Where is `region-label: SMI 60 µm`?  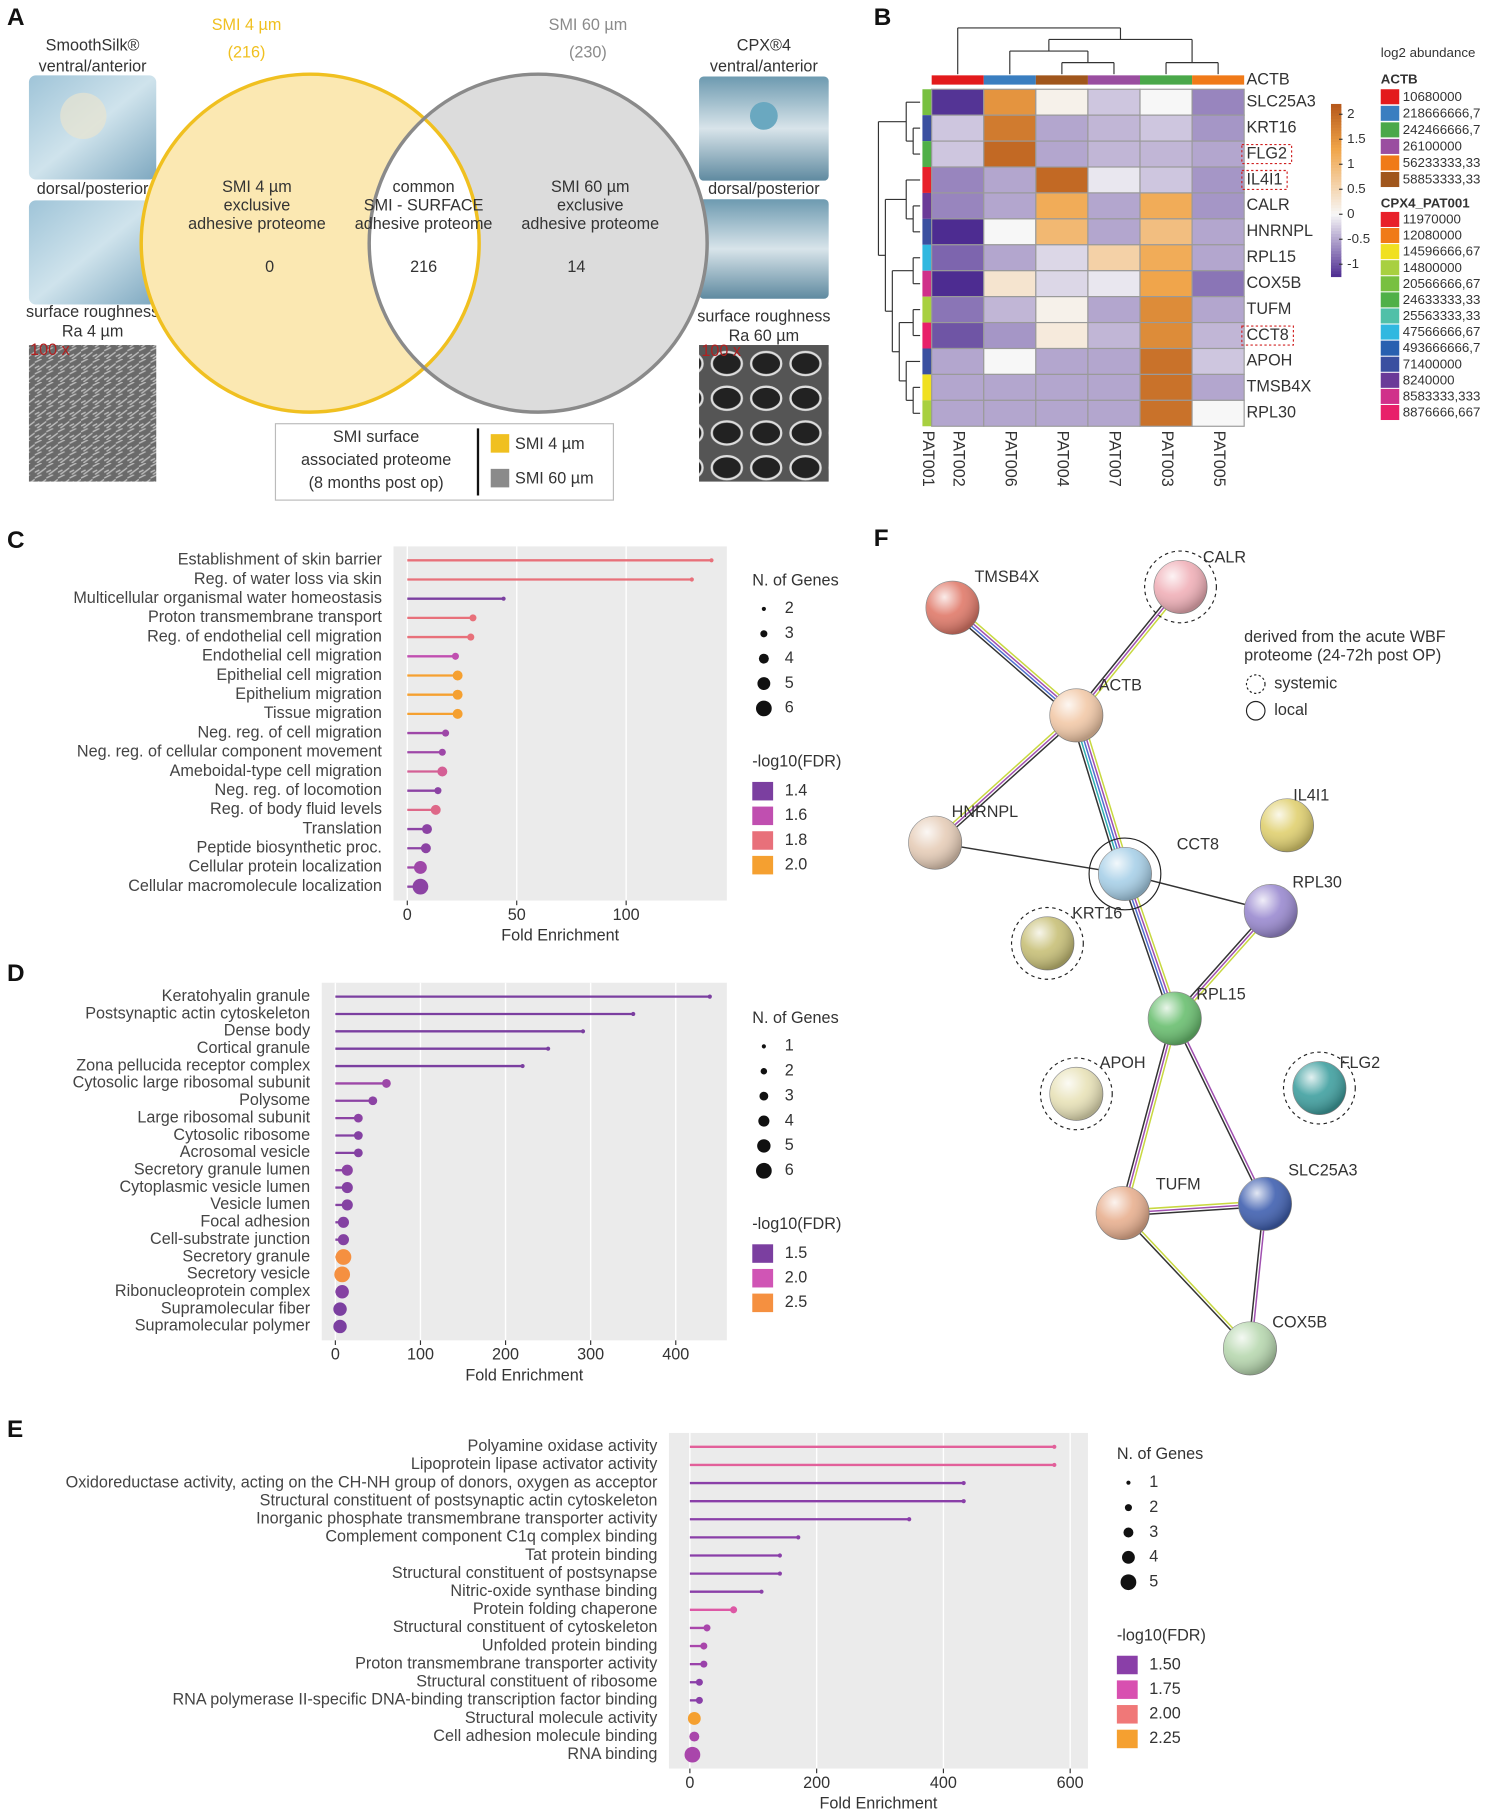 region-label: SMI 60 µm is located at coordinates (590, 187).